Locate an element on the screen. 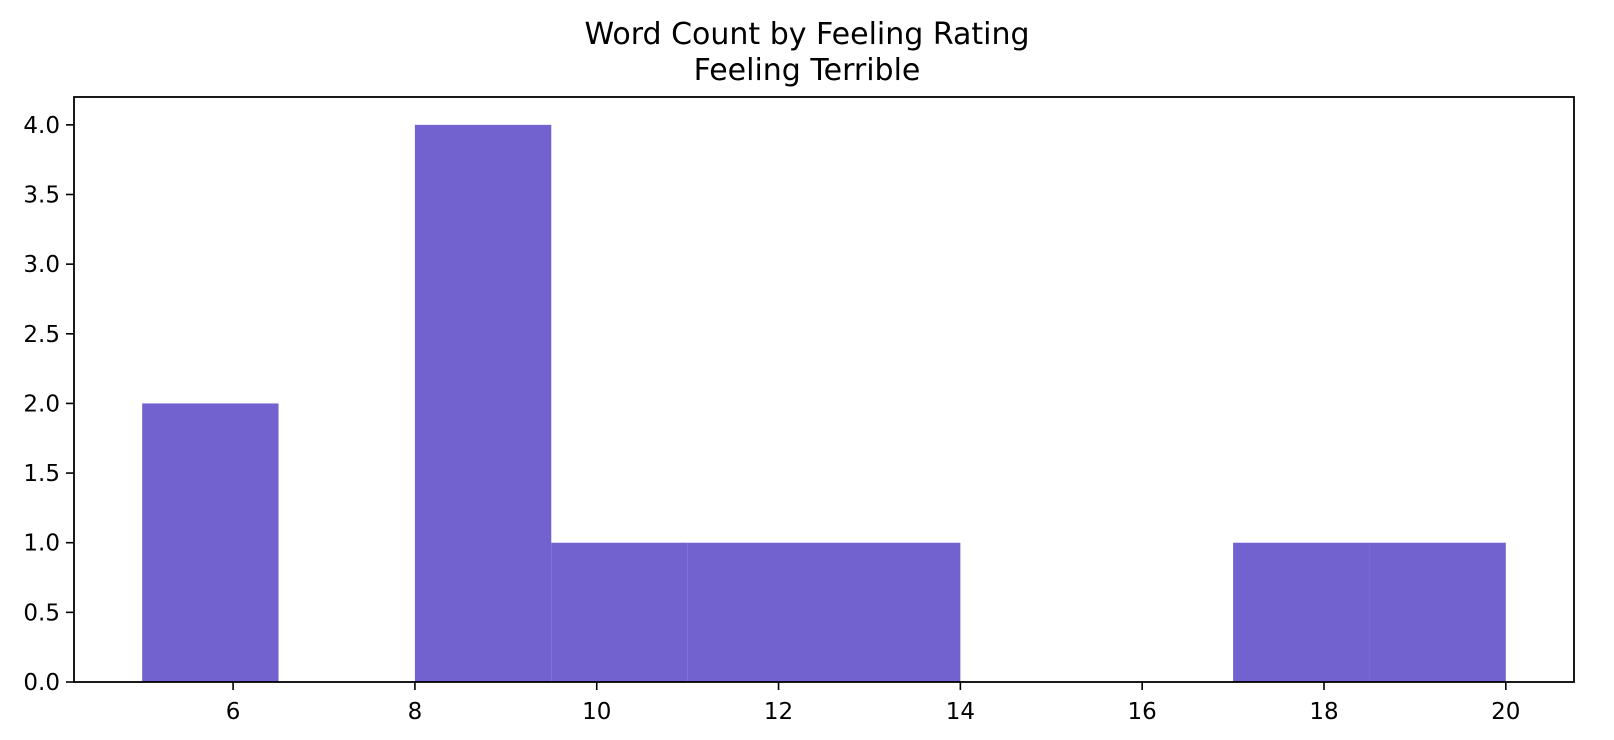  y-tick-label: 1.5 is located at coordinates (41, 474).